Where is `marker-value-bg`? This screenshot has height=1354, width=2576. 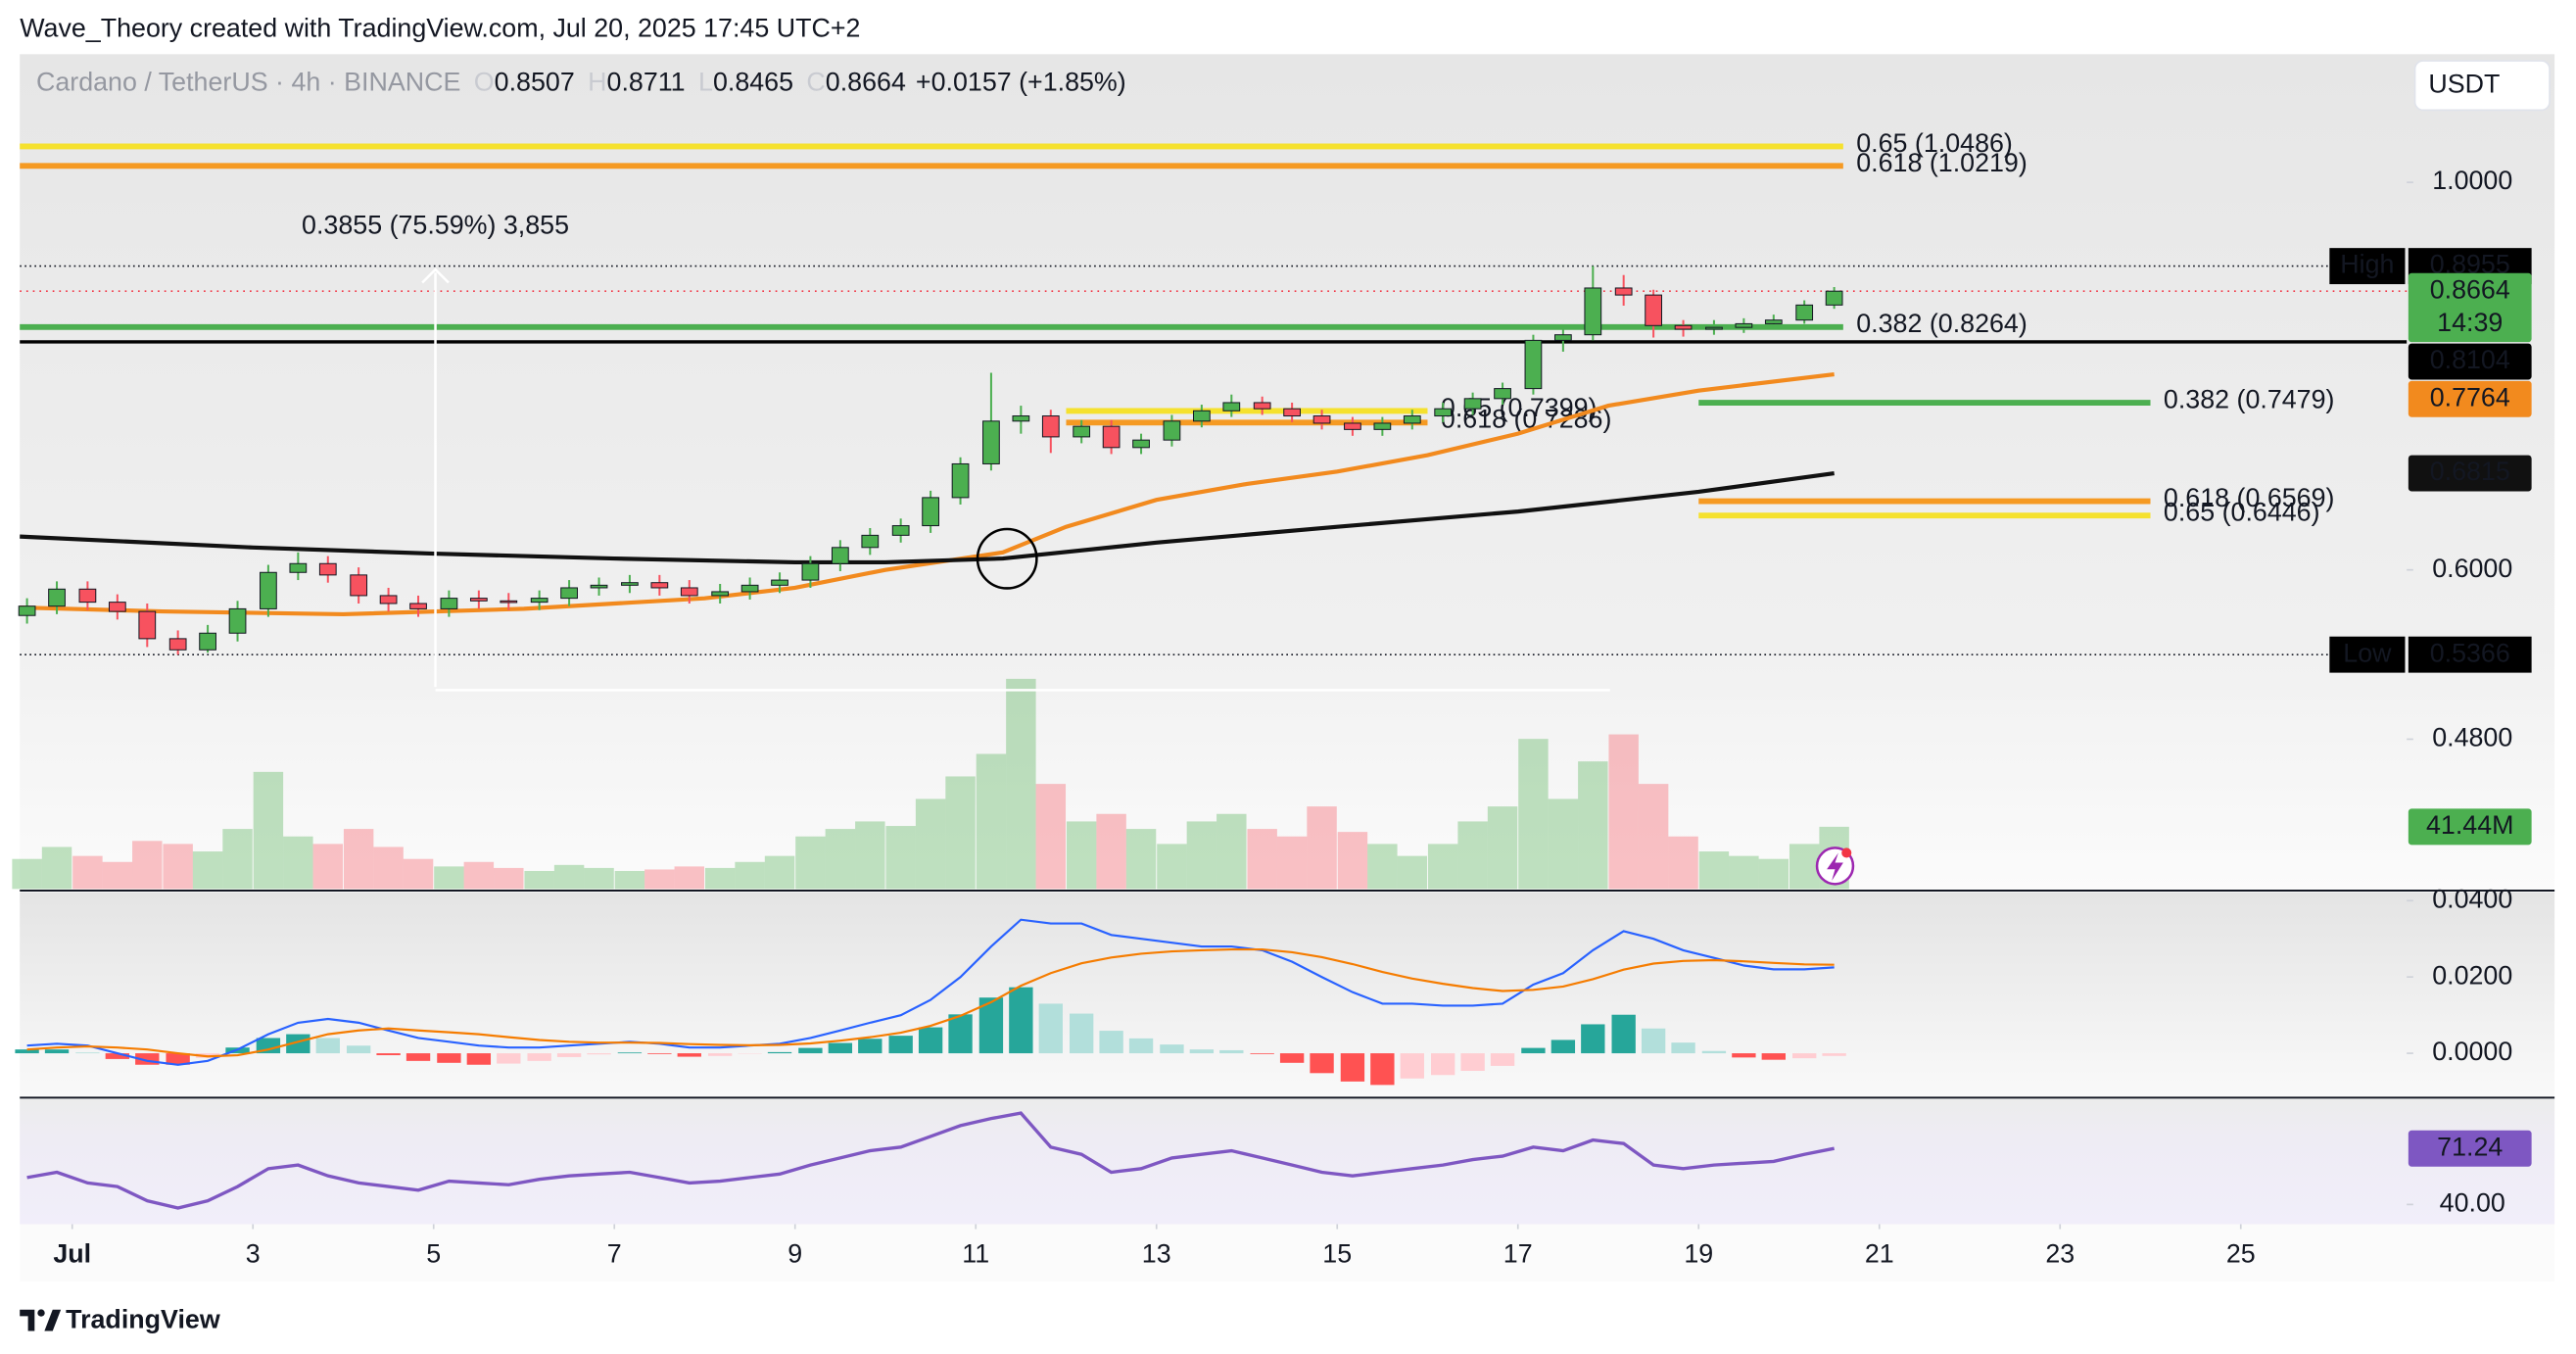
marker-value-bg is located at coordinates (2470, 654).